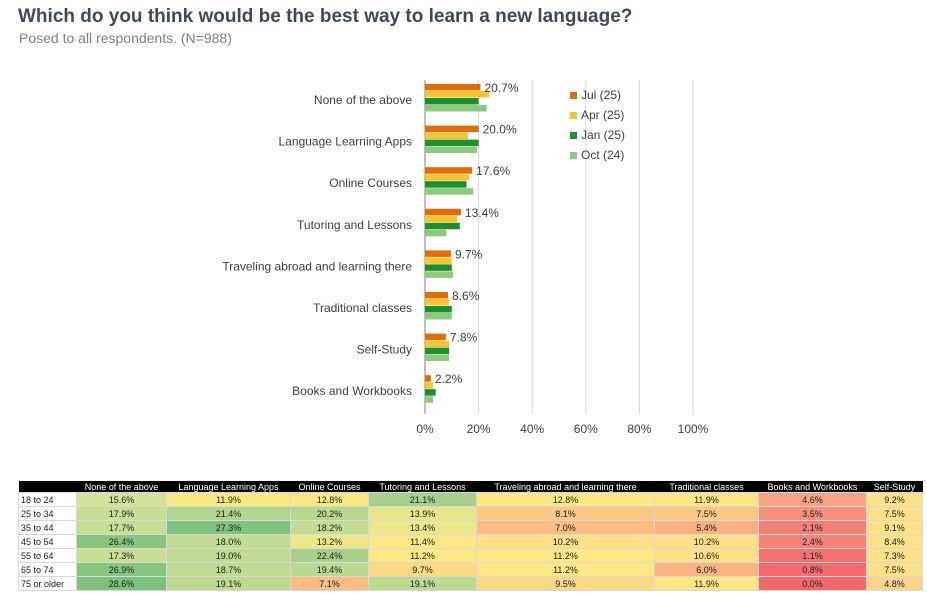  What do you see at coordinates (121, 541) in the screenshot?
I see `table-cell: 26.4%` at bounding box center [121, 541].